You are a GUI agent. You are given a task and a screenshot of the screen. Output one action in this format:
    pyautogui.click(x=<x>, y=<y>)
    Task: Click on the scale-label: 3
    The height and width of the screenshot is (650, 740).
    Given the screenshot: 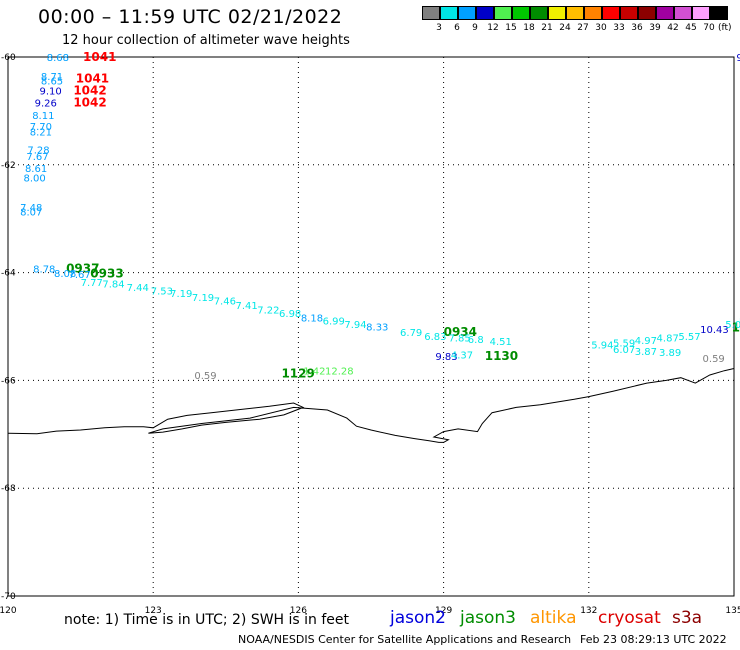 What is the action you would take?
    pyautogui.click(x=439, y=28)
    